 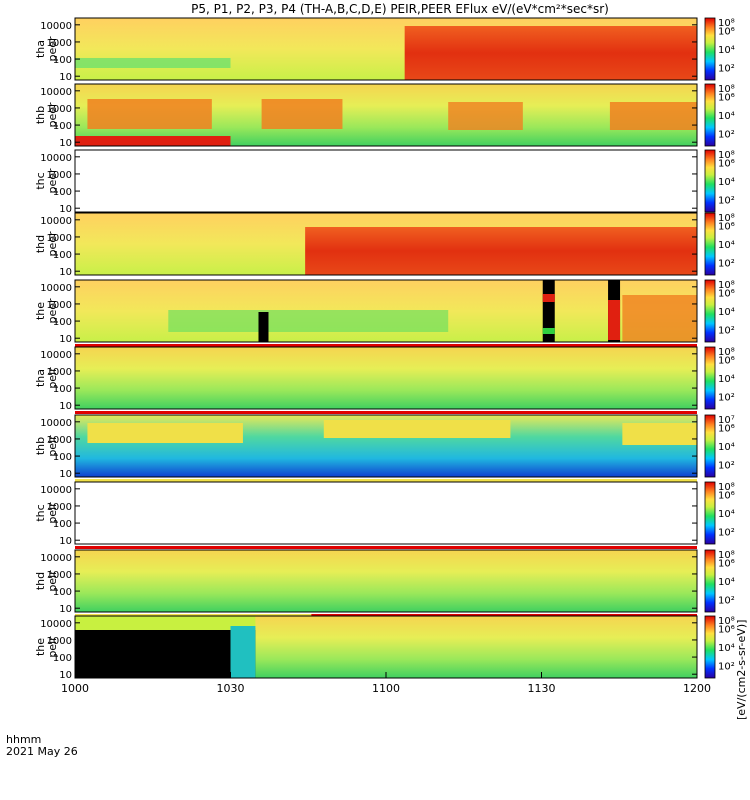 I want to click on panel-label: thdpeir, so click(x=46, y=581).